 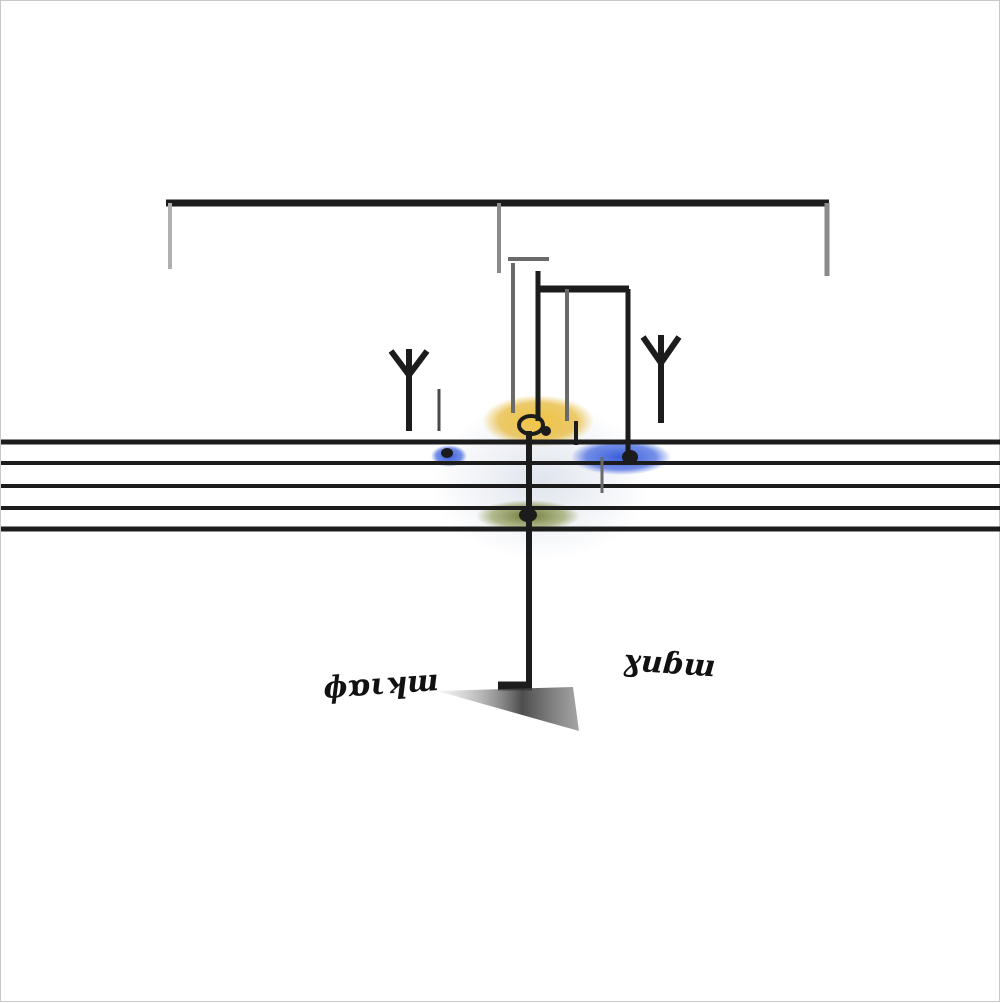 What do you see at coordinates (630, 457) in the screenshot?
I see `notehead-blue` at bounding box center [630, 457].